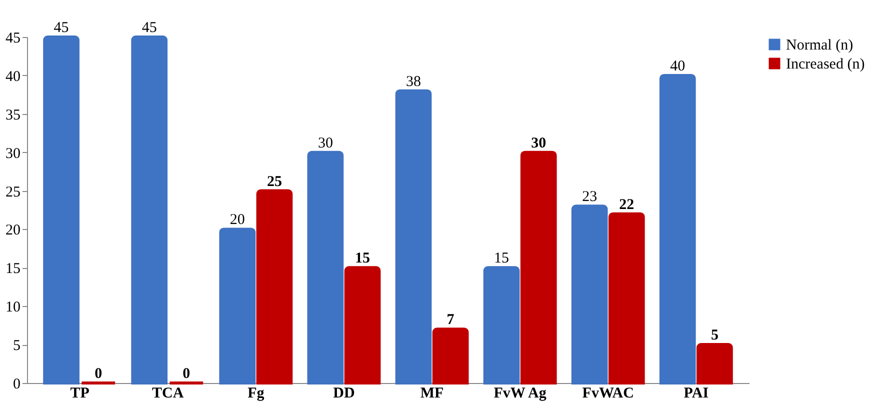 Image resolution: width=886 pixels, height=419 pixels. I want to click on y-tick-label: 30, so click(13, 154).